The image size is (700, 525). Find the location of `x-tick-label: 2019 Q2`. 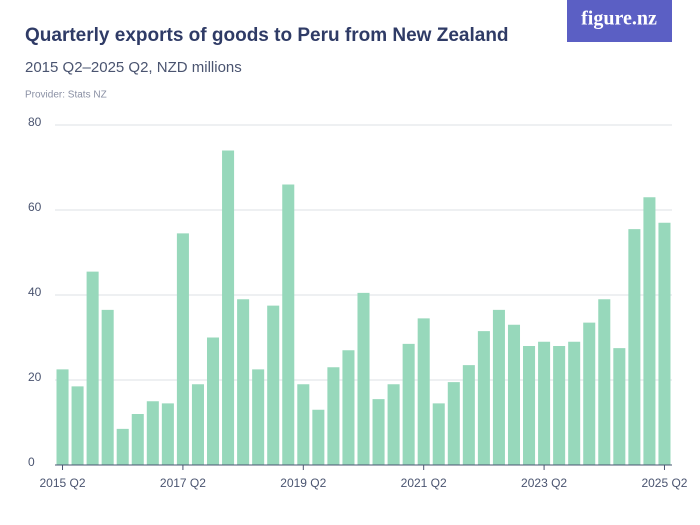

x-tick-label: 2019 Q2 is located at coordinates (303, 483).